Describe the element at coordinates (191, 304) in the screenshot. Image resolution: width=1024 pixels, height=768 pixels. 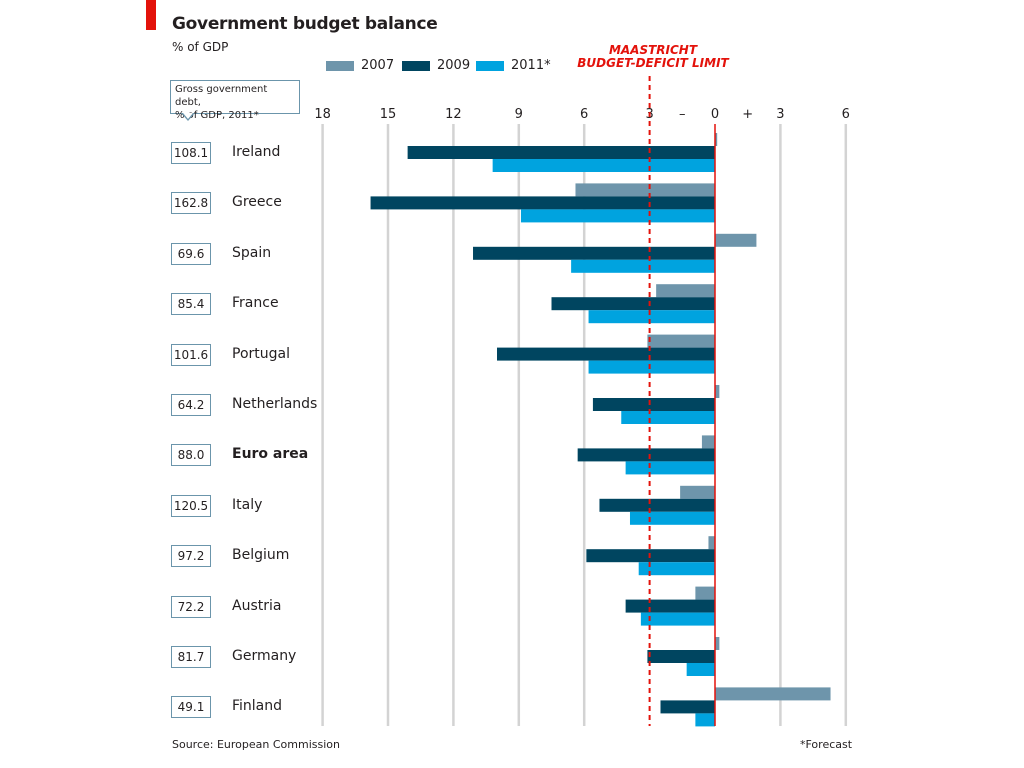
I see `debt-value-box: 85.4` at that location.